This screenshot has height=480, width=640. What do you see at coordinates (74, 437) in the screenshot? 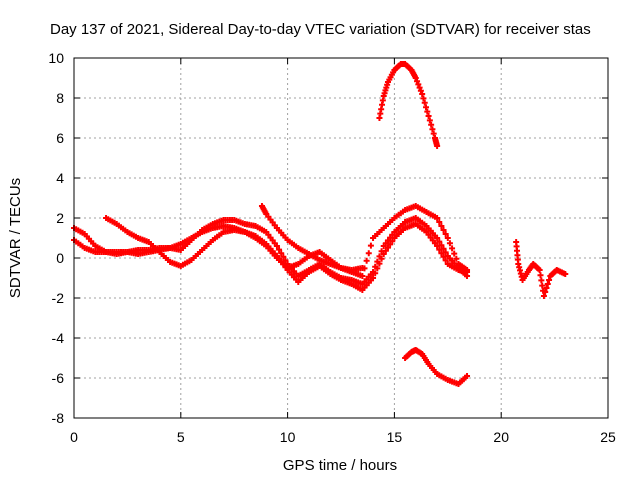
I see `x-tick-label: 0` at bounding box center [74, 437].